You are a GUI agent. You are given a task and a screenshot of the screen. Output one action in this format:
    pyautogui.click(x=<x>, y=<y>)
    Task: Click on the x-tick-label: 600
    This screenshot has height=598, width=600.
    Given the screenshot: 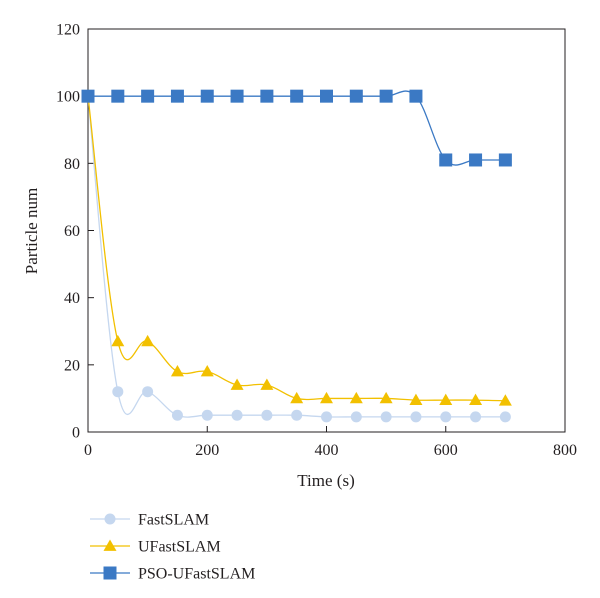 What is the action you would take?
    pyautogui.click(x=446, y=450)
    